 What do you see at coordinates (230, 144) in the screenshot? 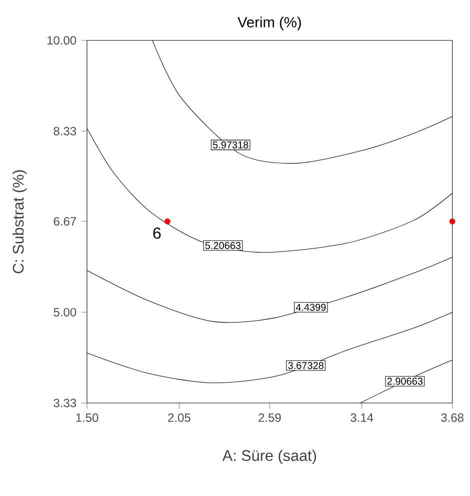
I see `series-label: 5.97318` at bounding box center [230, 144].